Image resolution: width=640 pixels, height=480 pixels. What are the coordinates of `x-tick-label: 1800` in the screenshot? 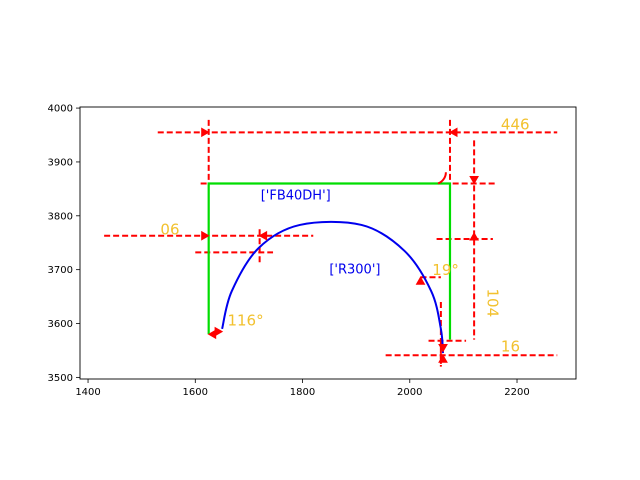 It's located at (302, 392).